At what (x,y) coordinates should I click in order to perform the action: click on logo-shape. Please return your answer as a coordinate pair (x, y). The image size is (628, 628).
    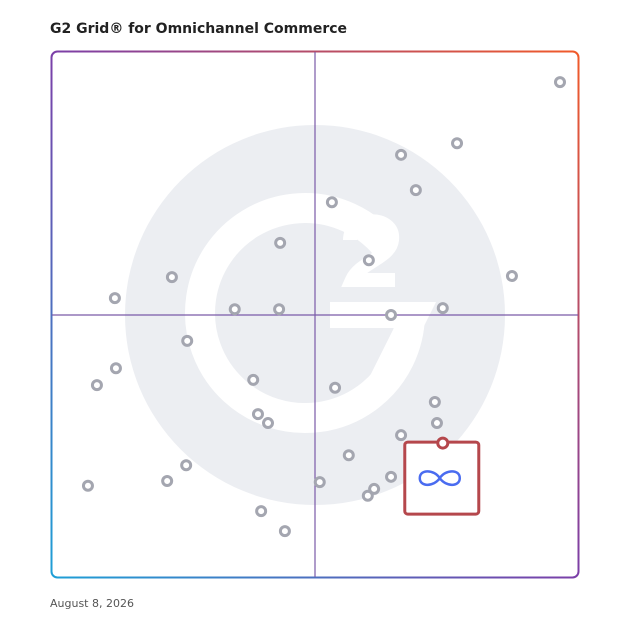
    Looking at the image, I should click on (440, 478).